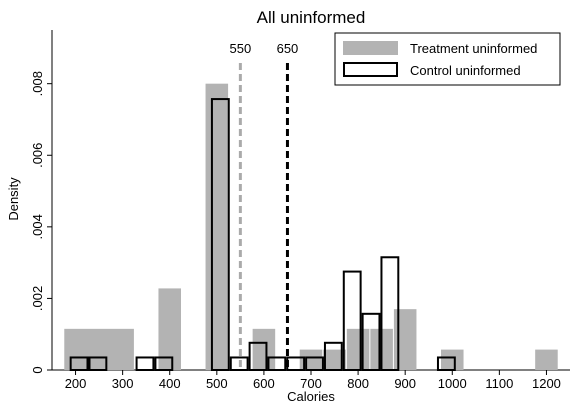 Image resolution: width=571 pixels, height=410 pixels. Describe the element at coordinates (76, 383) in the screenshot. I see `x-tick-label: 200` at that location.